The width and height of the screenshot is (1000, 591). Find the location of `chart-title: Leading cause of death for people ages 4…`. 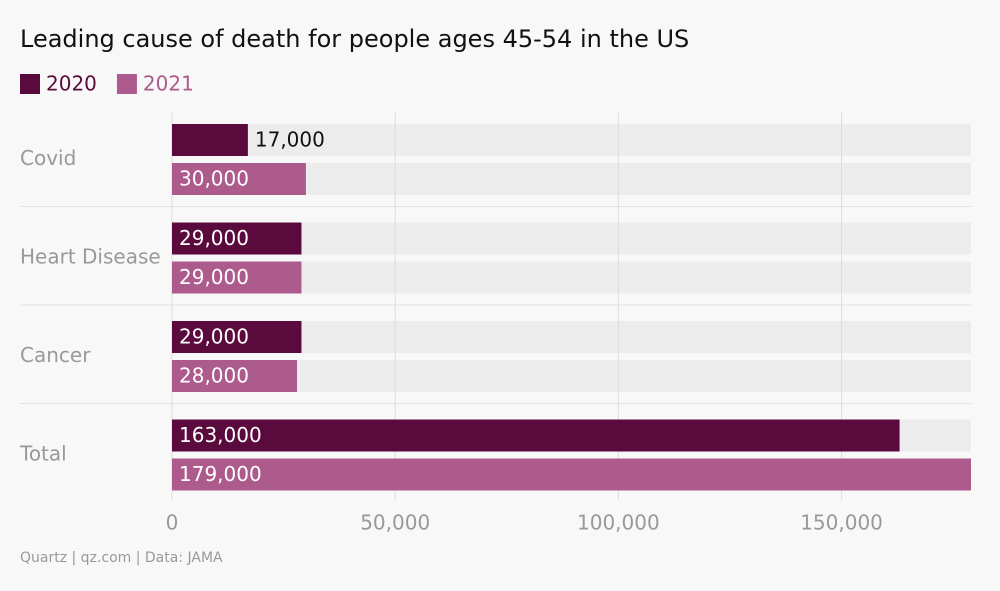

chart-title: Leading cause of death for people ages 4… is located at coordinates (354, 39).